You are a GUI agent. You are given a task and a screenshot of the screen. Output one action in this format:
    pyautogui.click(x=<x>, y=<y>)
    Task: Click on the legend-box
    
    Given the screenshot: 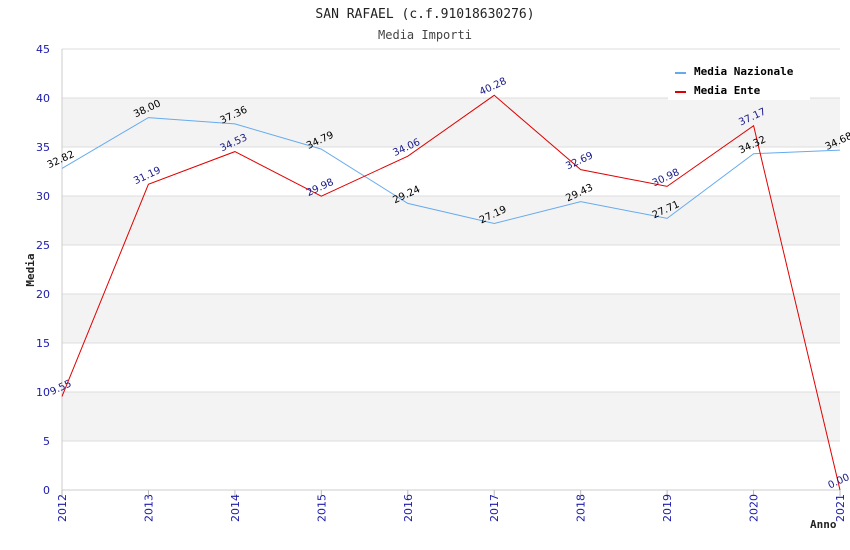 What is the action you would take?
    pyautogui.click(x=739, y=80)
    